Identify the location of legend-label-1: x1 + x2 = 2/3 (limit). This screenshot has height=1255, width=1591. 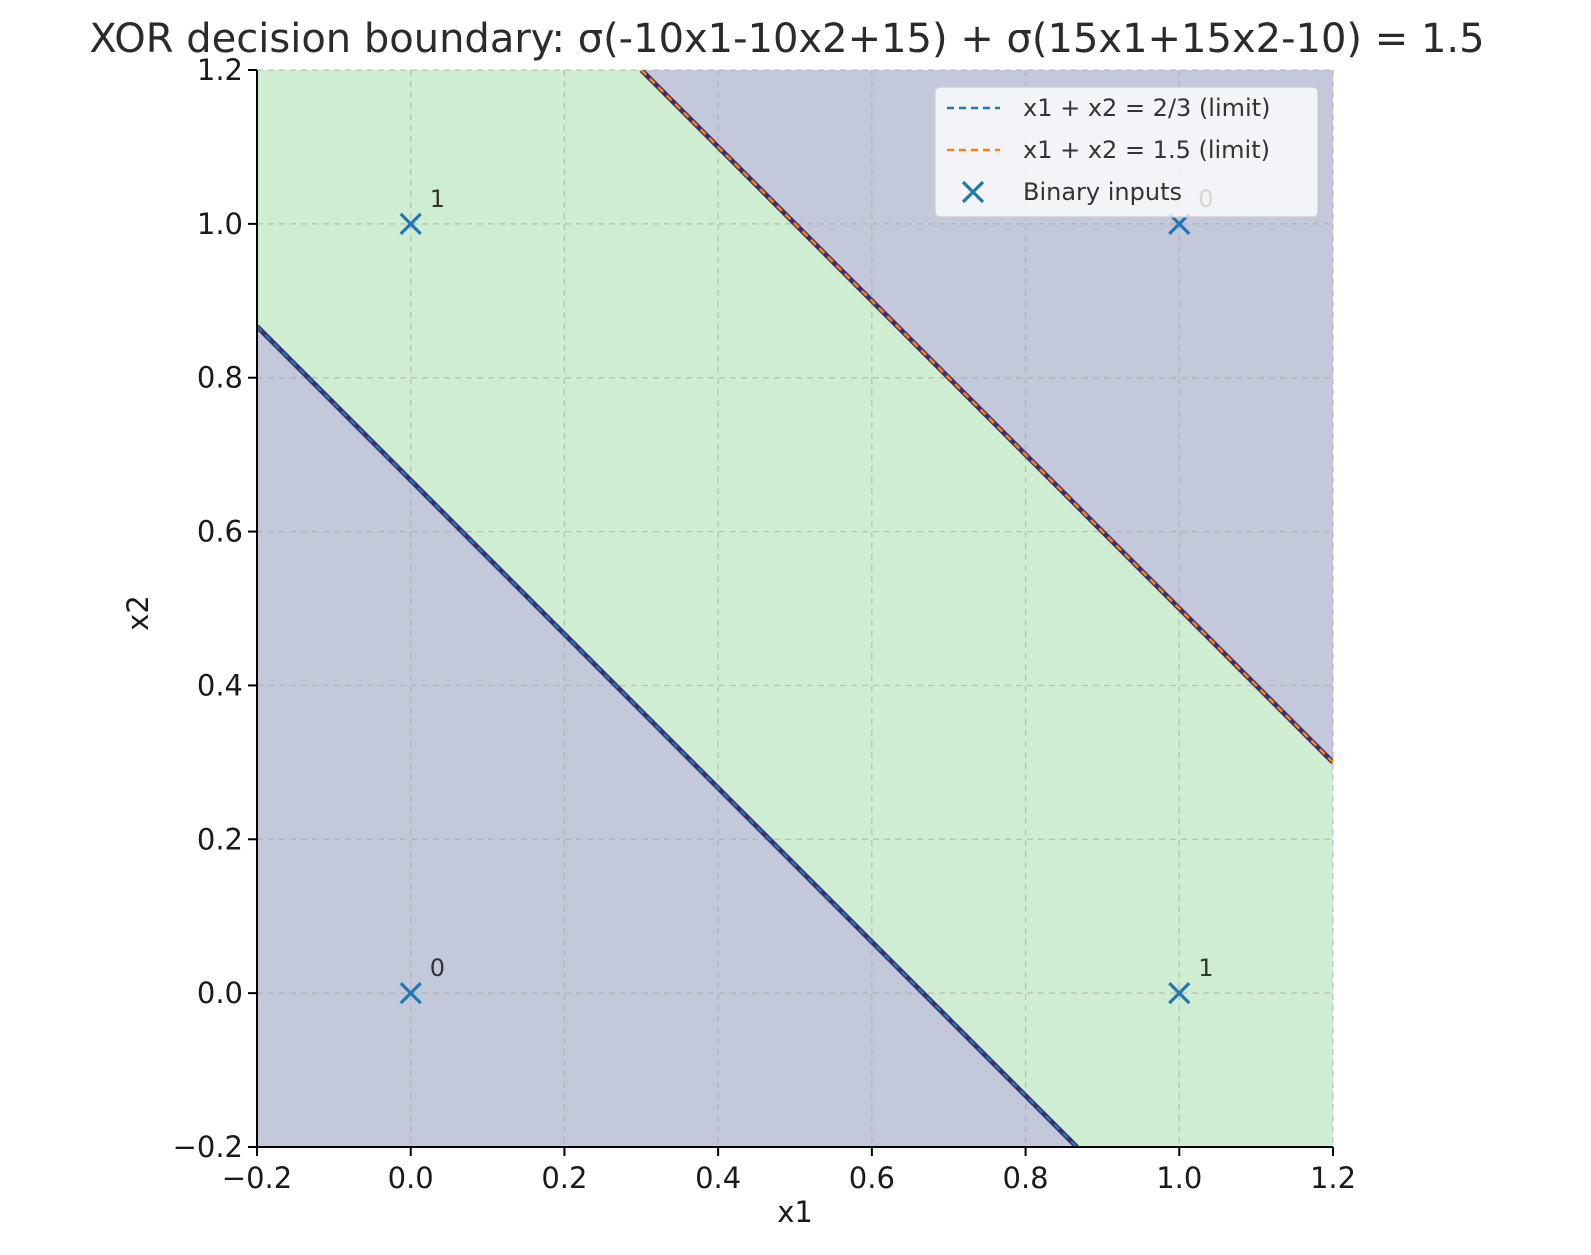
(1146, 108).